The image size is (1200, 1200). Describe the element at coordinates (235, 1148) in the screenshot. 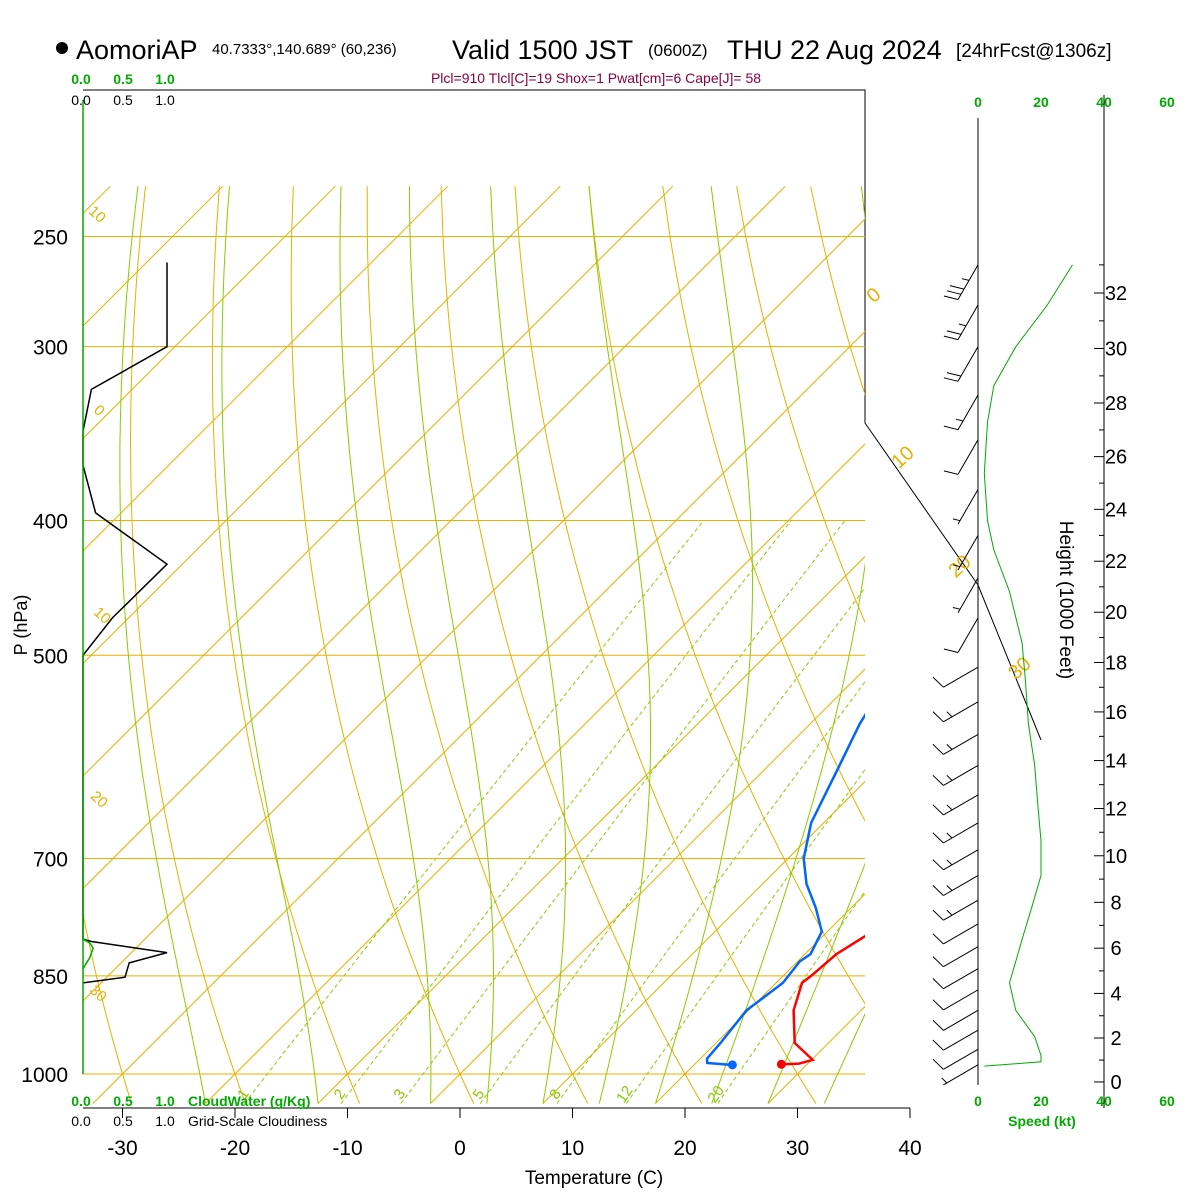

I see `x-tick-label: -20` at that location.